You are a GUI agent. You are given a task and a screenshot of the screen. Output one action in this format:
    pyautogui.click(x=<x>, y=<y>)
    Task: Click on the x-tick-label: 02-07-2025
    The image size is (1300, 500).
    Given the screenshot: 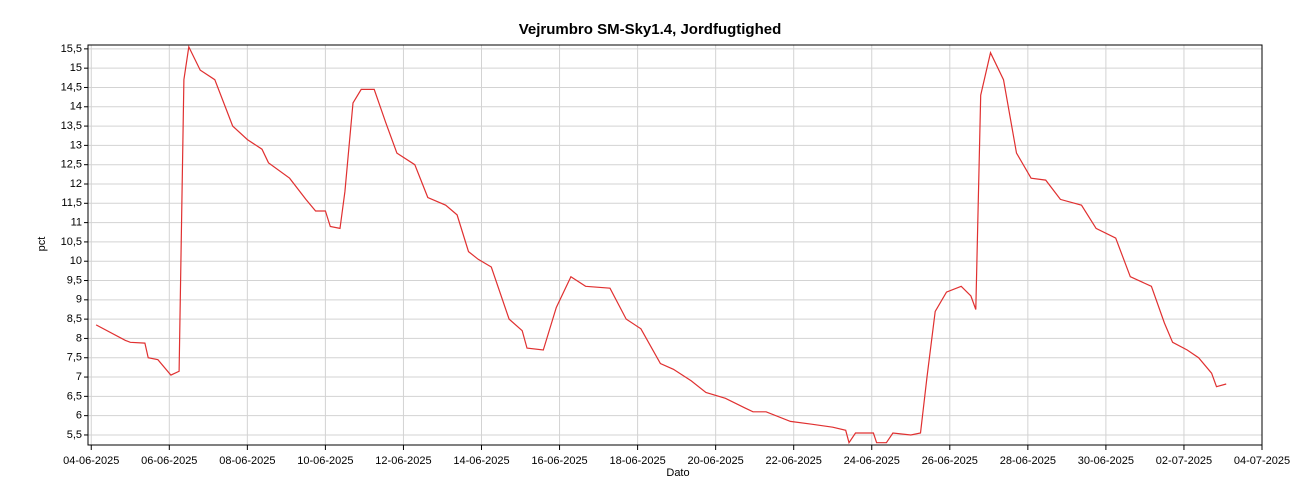 What is the action you would take?
    pyautogui.click(x=1184, y=461)
    